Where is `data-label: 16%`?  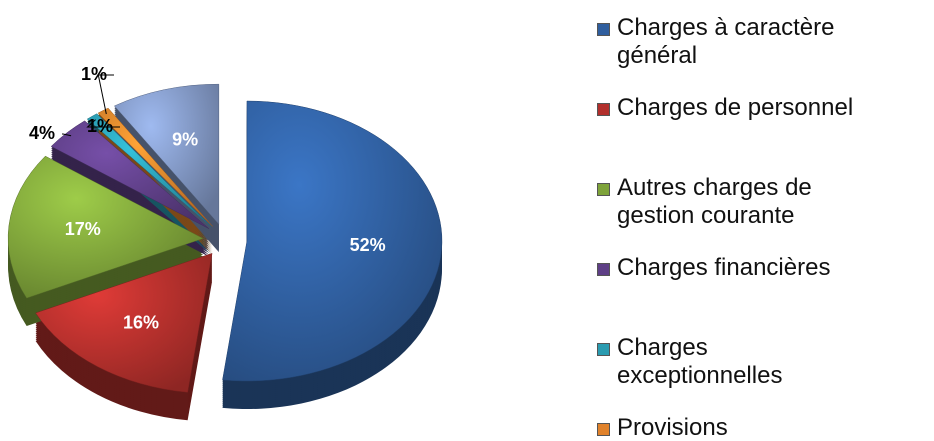
data-label: 16% is located at coordinates (141, 322).